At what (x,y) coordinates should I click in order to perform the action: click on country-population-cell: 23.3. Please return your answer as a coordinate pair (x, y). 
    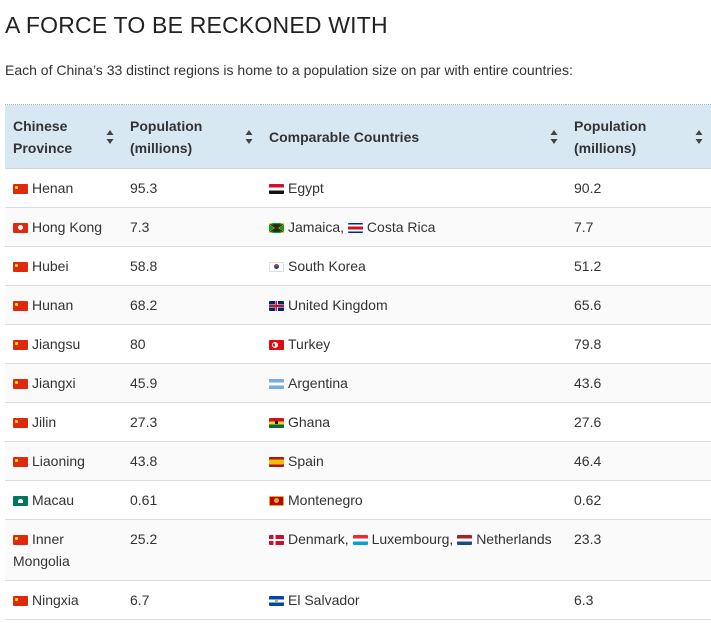
    Looking at the image, I should click on (638, 550).